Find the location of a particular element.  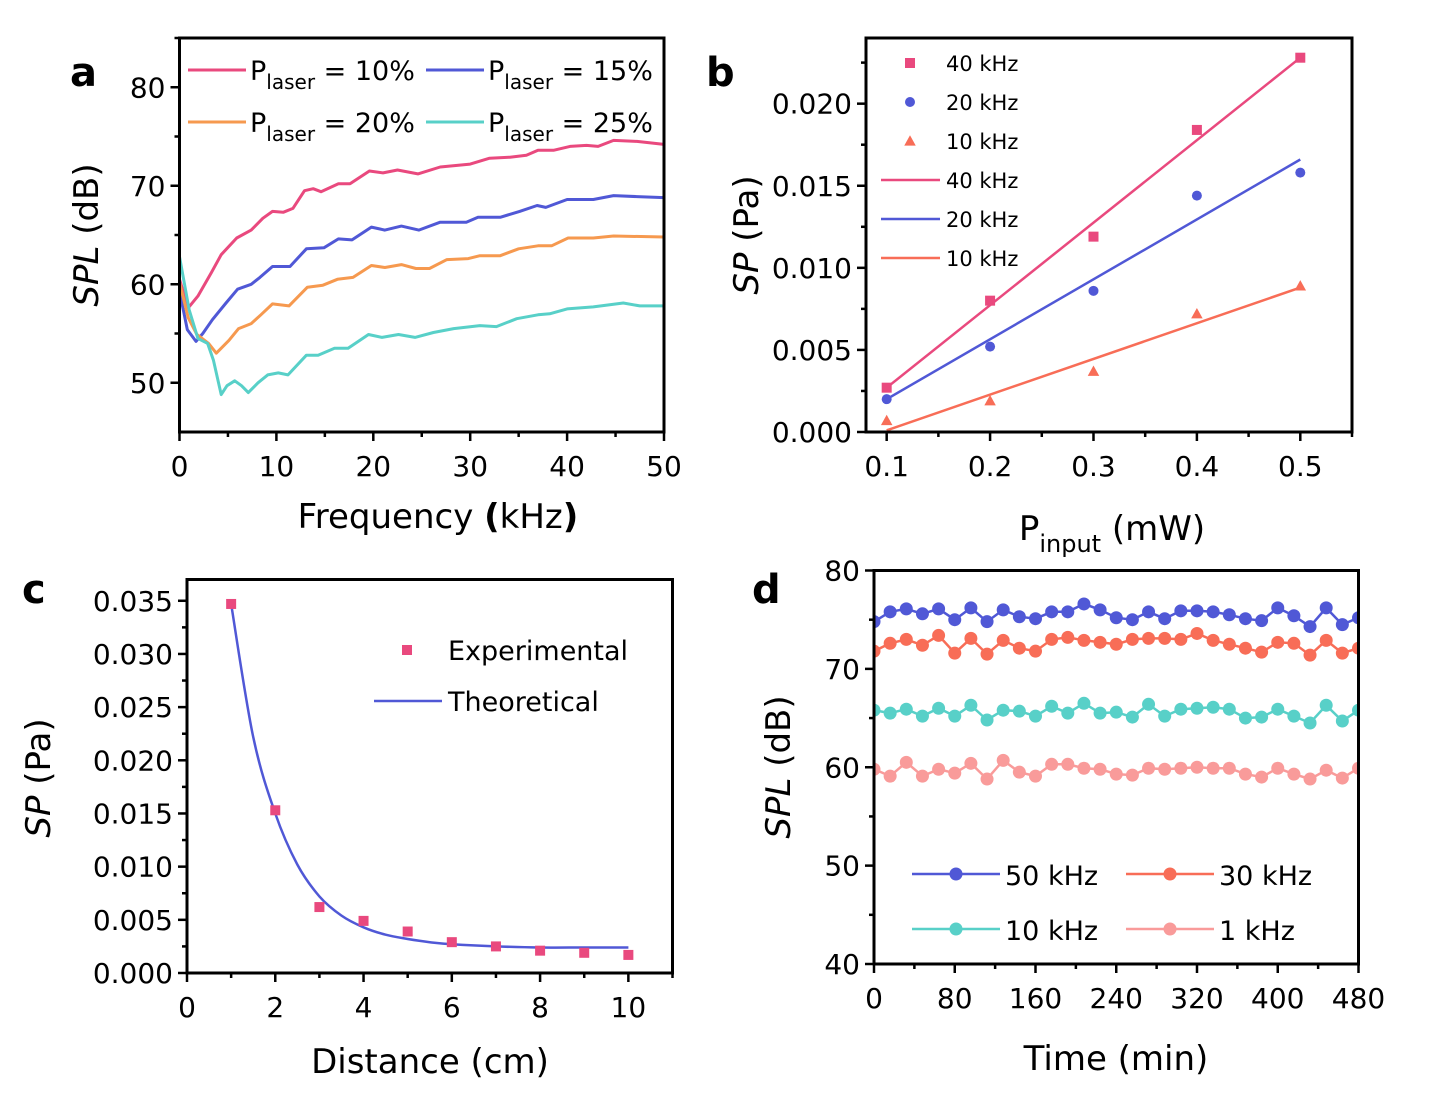

legend-label: 40 kHz is located at coordinates (982, 64).